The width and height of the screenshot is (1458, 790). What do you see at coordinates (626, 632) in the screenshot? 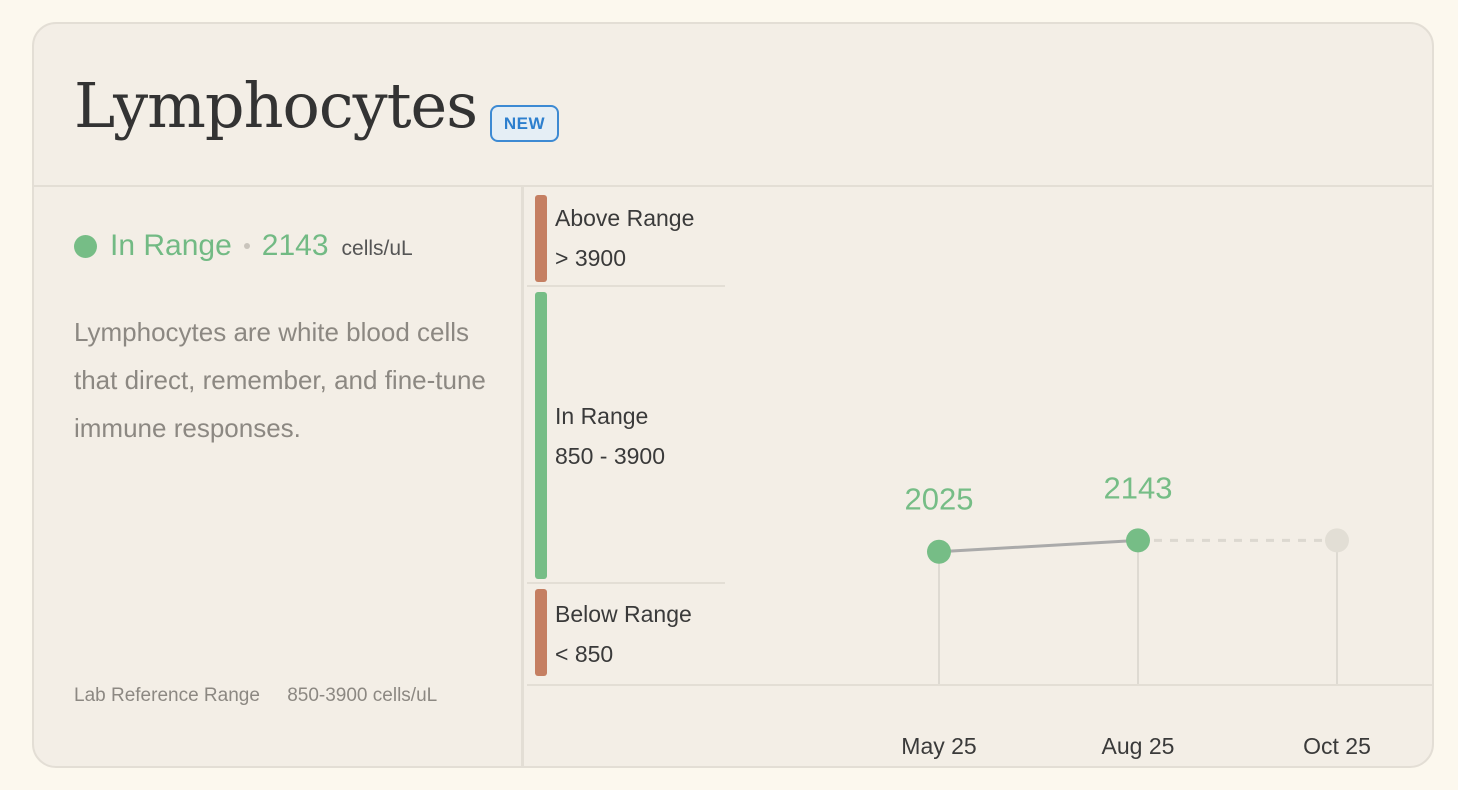
I see `range-band-below: Below Range < 850` at bounding box center [626, 632].